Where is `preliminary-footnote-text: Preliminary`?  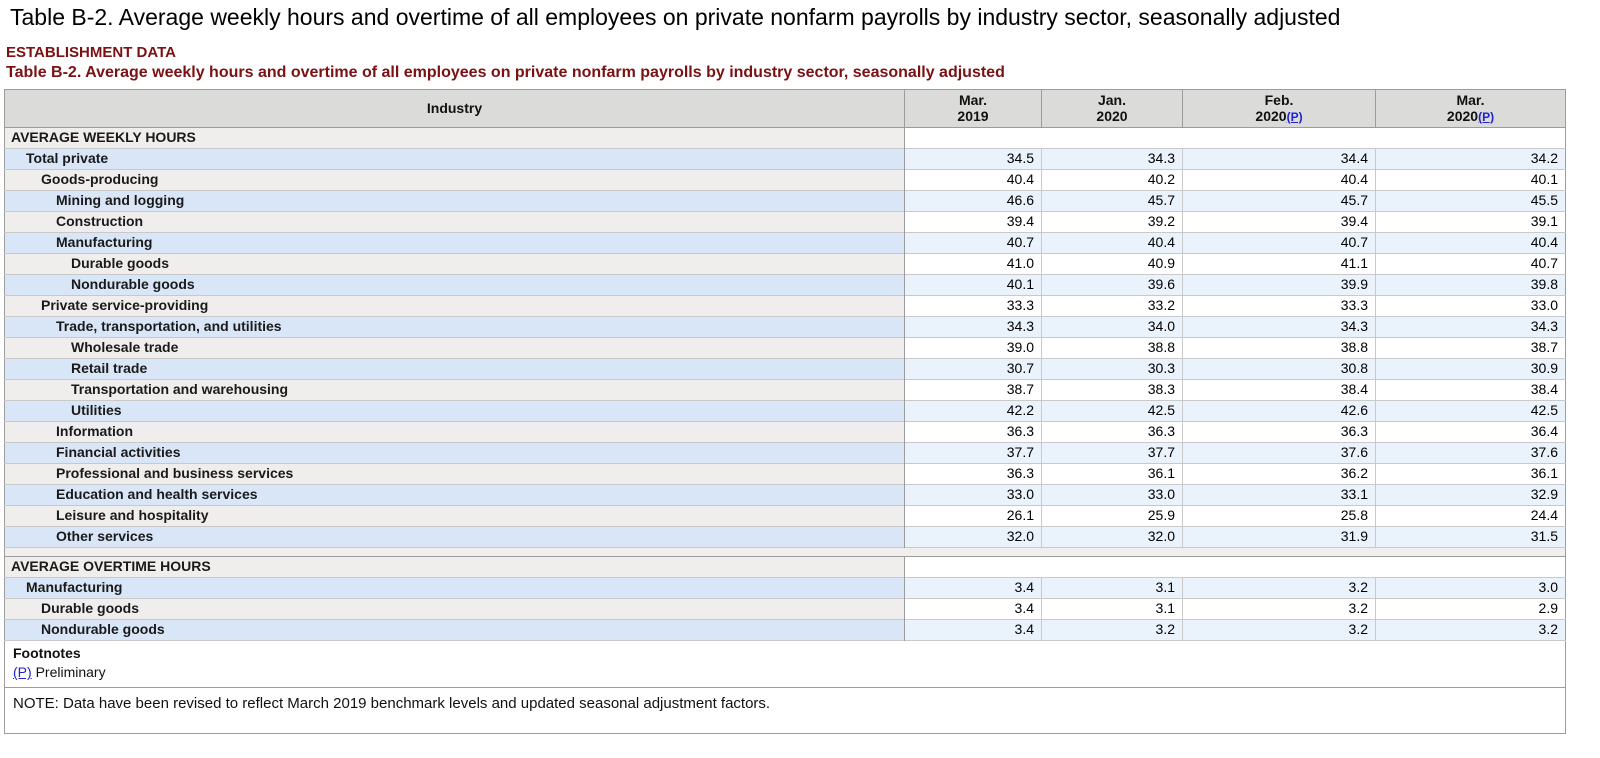 preliminary-footnote-text: Preliminary is located at coordinates (70, 672).